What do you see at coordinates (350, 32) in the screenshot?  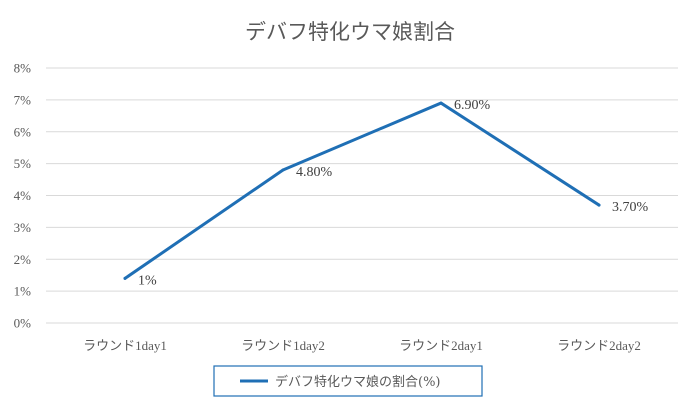 I see `chart-title: デバフ特化ウマ娘割合` at bounding box center [350, 32].